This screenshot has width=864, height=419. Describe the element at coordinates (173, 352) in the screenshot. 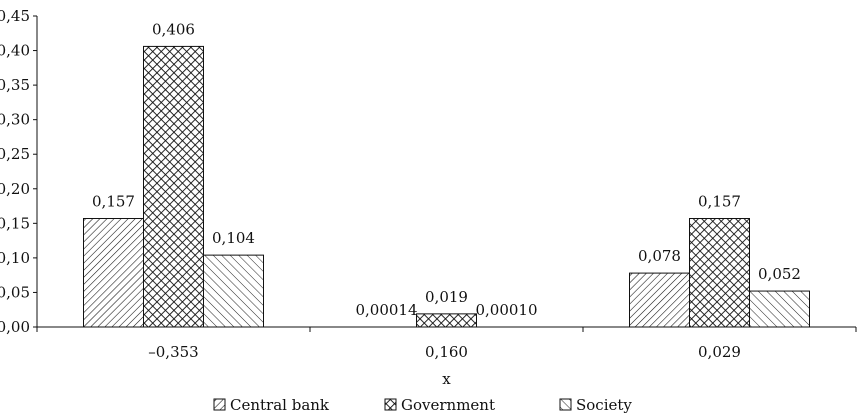

I see `x-tick-label: –0,353` at that location.